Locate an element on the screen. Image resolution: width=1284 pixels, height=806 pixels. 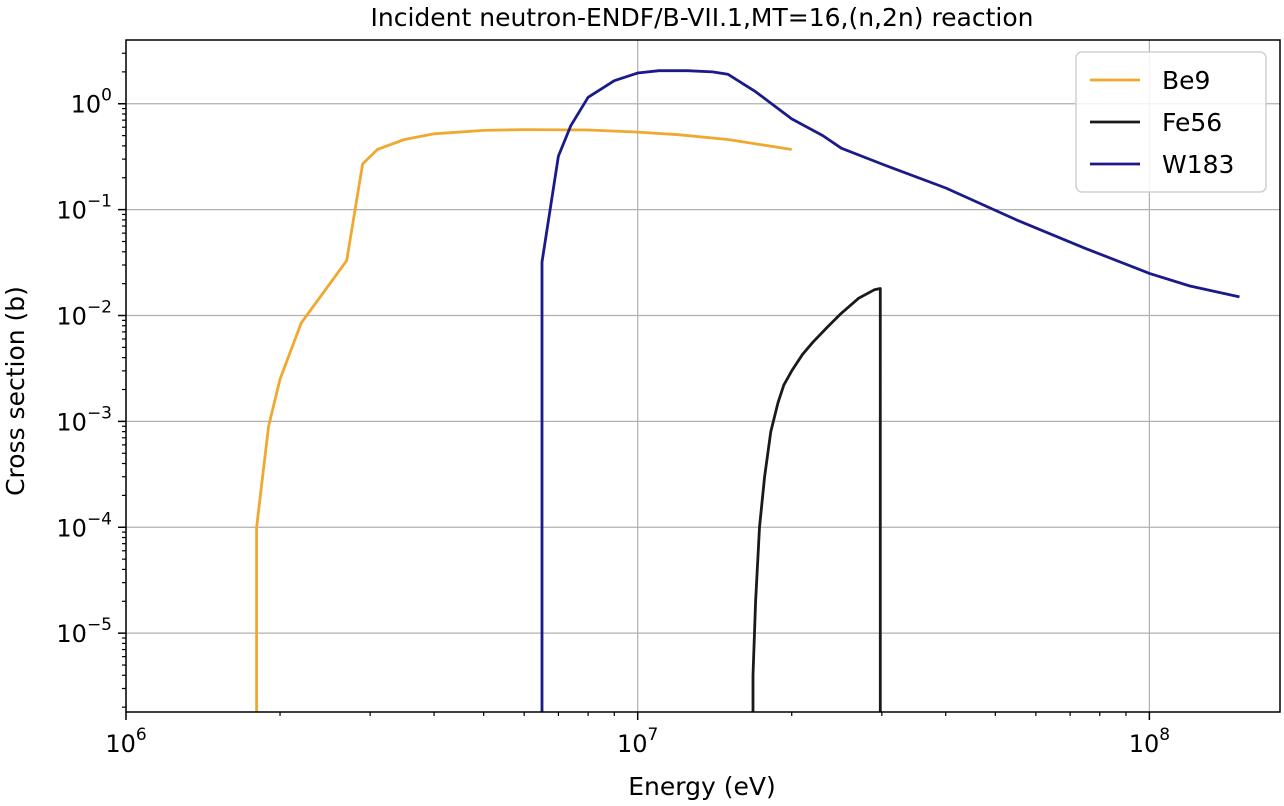
y-axis-title: Cross section (b) is located at coordinates (15, 391).